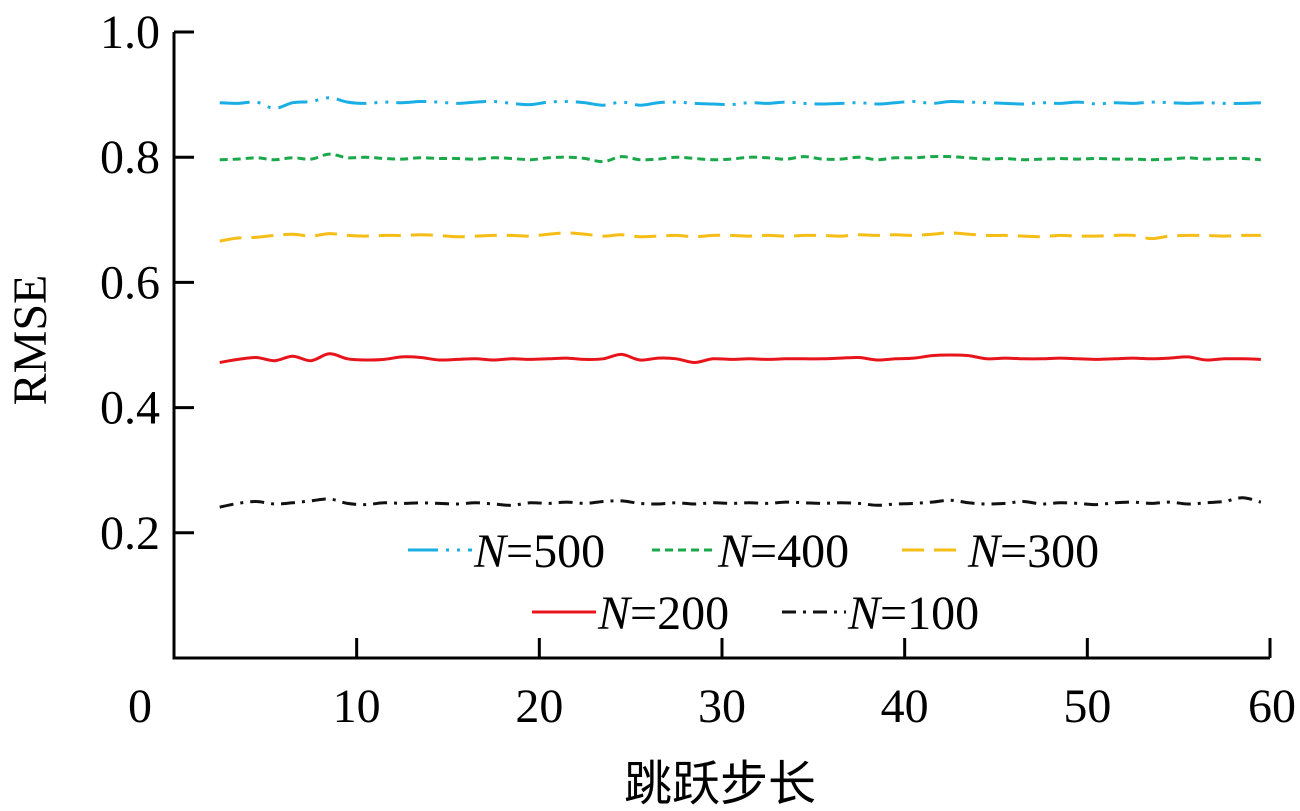 The image size is (1300, 811). What do you see at coordinates (130, 32) in the screenshot?
I see `y-tick-label: 1.0` at bounding box center [130, 32].